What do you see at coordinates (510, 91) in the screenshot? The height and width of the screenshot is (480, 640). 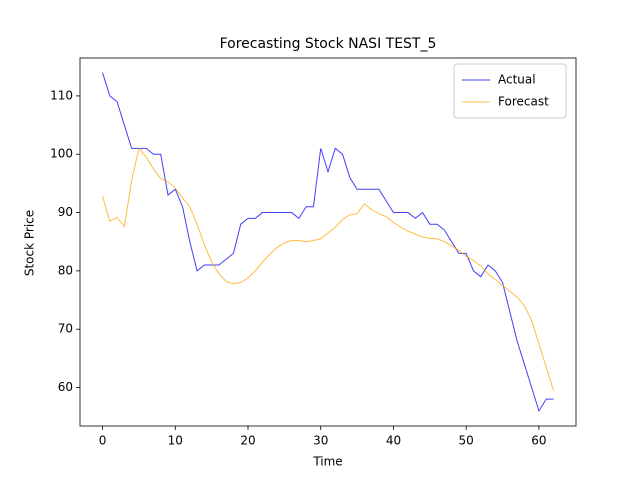 I see `legend-box` at bounding box center [510, 91].